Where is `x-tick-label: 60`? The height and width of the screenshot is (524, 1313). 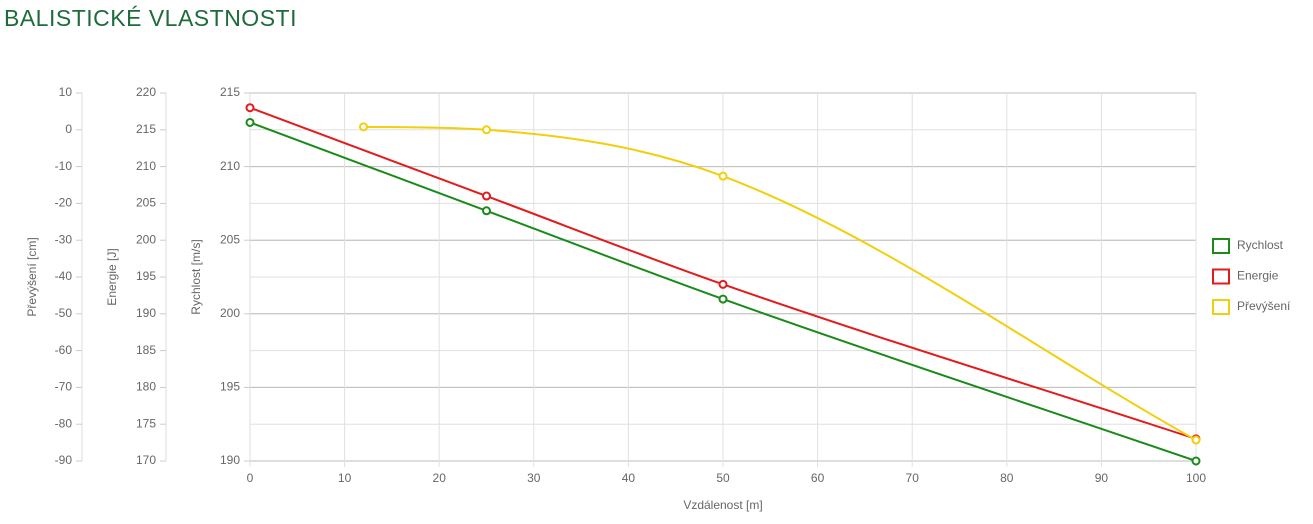
x-tick-label: 60 is located at coordinates (818, 478).